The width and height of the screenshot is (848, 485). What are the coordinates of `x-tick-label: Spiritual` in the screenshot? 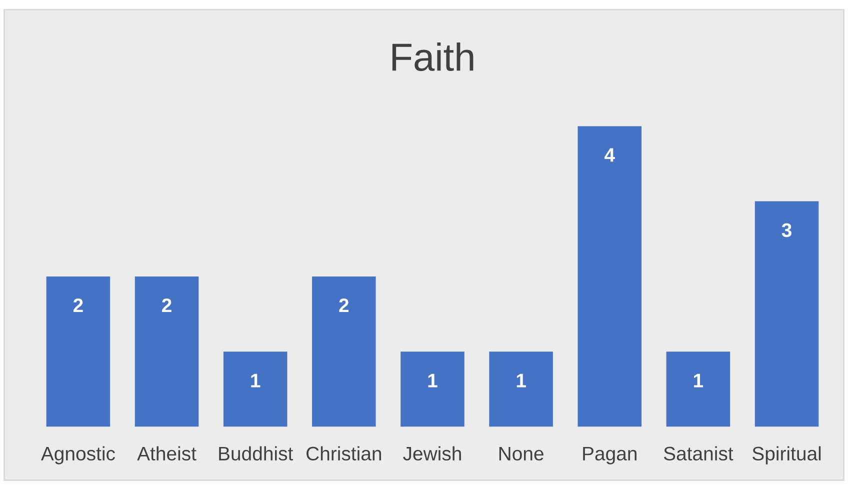 It's located at (786, 455).